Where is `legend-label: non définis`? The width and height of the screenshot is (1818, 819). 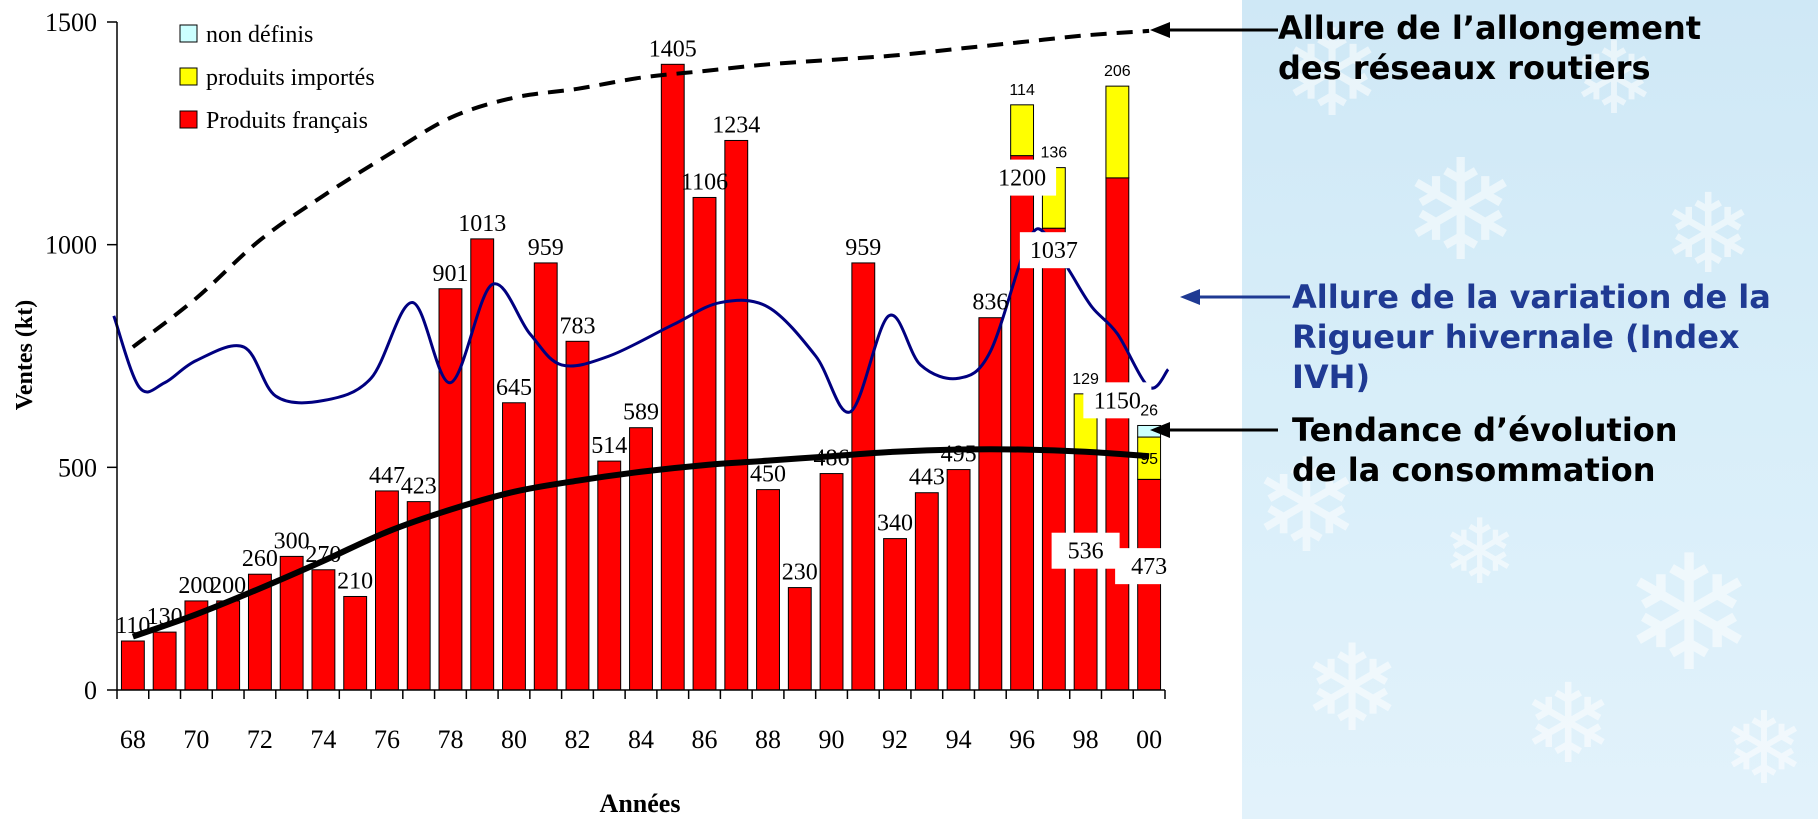
legend-label: non définis is located at coordinates (259, 35).